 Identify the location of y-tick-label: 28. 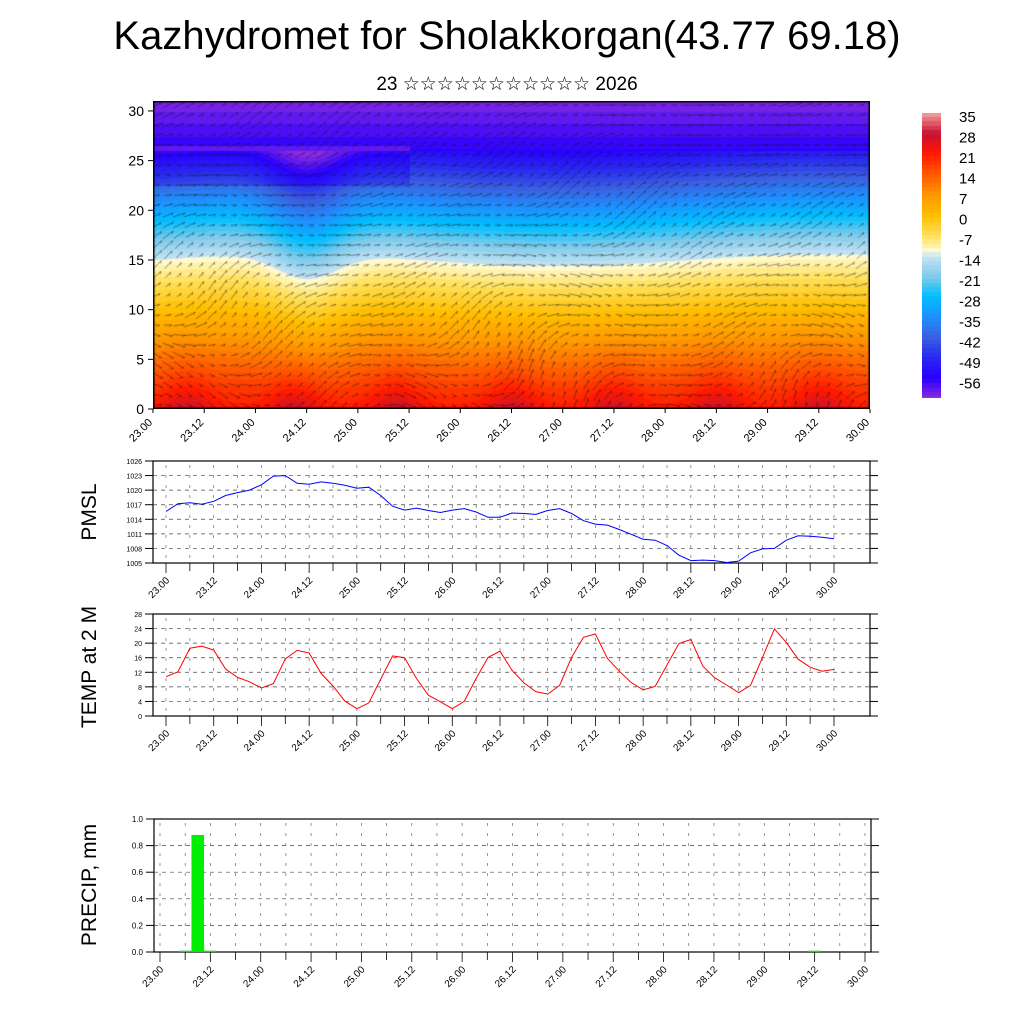
(138, 615).